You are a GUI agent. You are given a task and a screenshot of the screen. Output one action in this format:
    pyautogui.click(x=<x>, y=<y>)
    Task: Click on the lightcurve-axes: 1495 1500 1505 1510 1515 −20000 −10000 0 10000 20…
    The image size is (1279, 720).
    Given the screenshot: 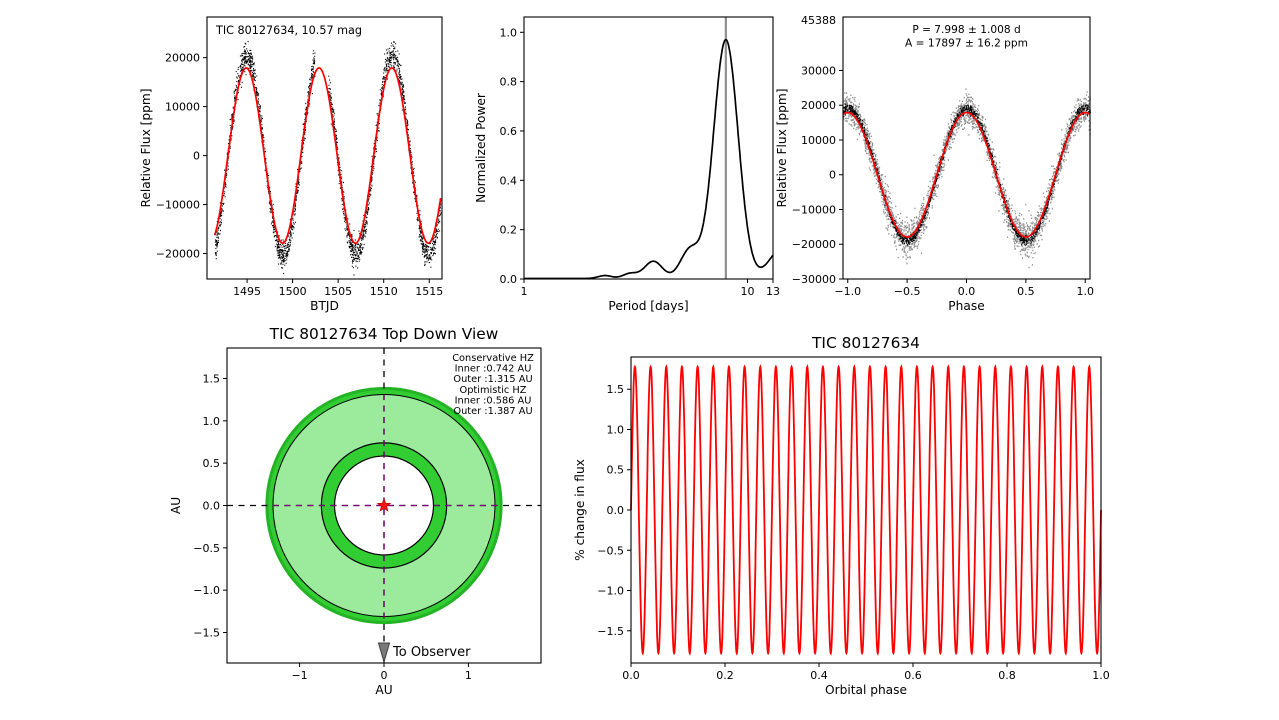 What is the action you would take?
    pyautogui.click(x=291, y=164)
    